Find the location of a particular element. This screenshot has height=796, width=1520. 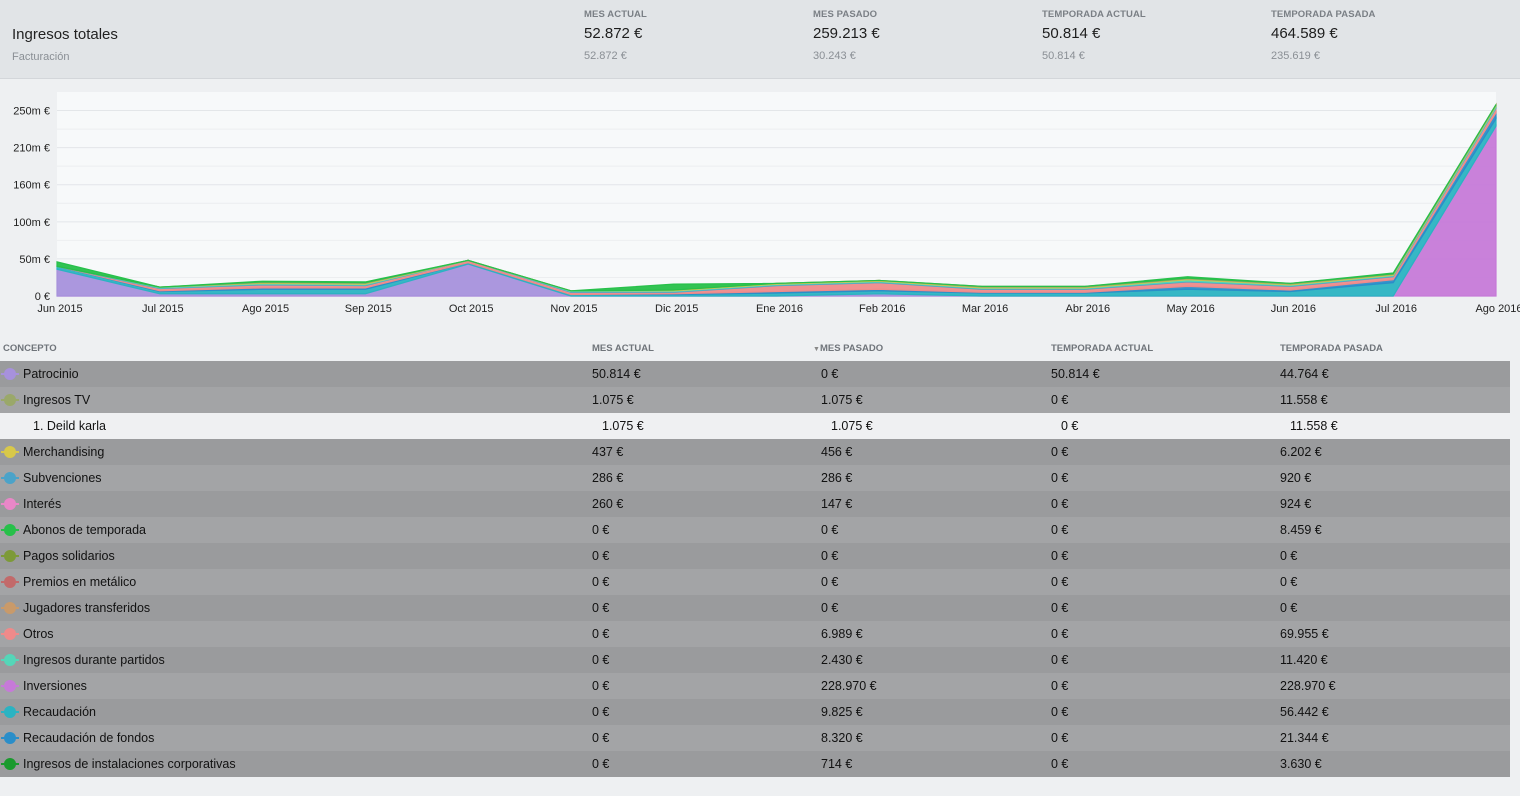

page-title: Ingresos totales is located at coordinates (65, 34).